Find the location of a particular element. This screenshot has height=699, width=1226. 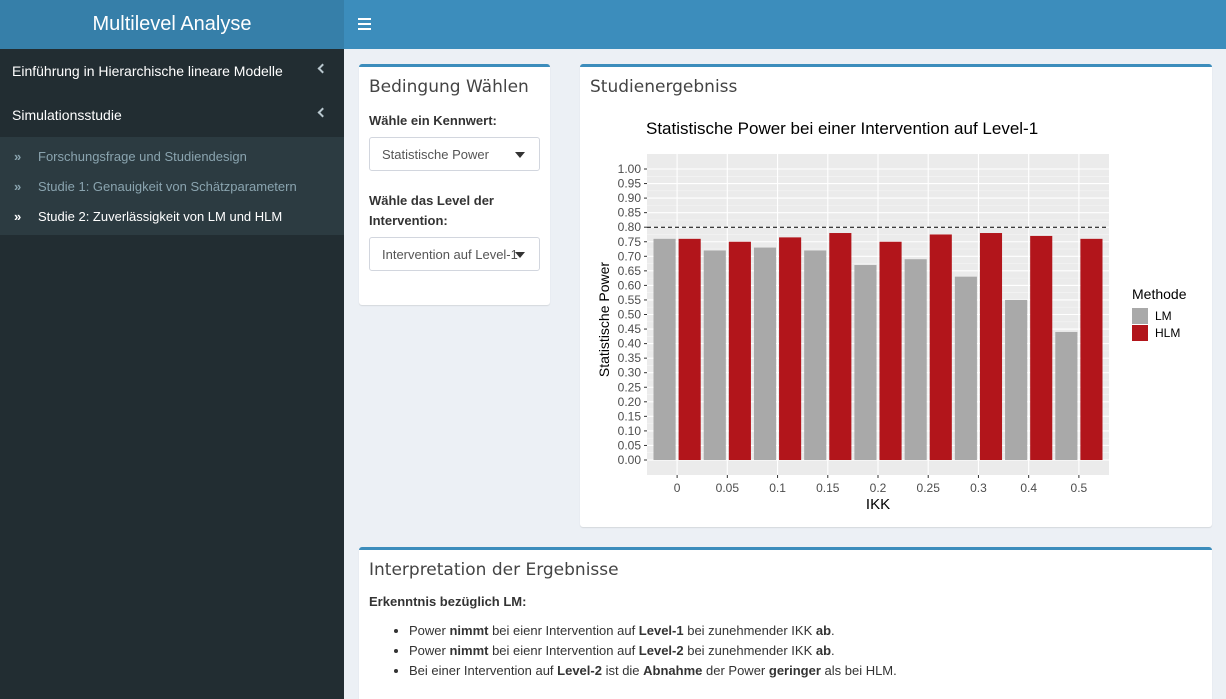

legend-swatch-lm is located at coordinates (1140, 316).